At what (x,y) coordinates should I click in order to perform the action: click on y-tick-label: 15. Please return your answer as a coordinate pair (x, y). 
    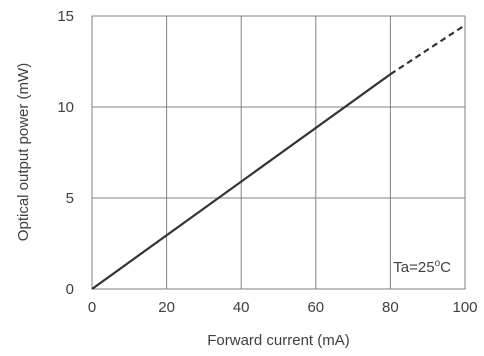
    Looking at the image, I should click on (65, 16).